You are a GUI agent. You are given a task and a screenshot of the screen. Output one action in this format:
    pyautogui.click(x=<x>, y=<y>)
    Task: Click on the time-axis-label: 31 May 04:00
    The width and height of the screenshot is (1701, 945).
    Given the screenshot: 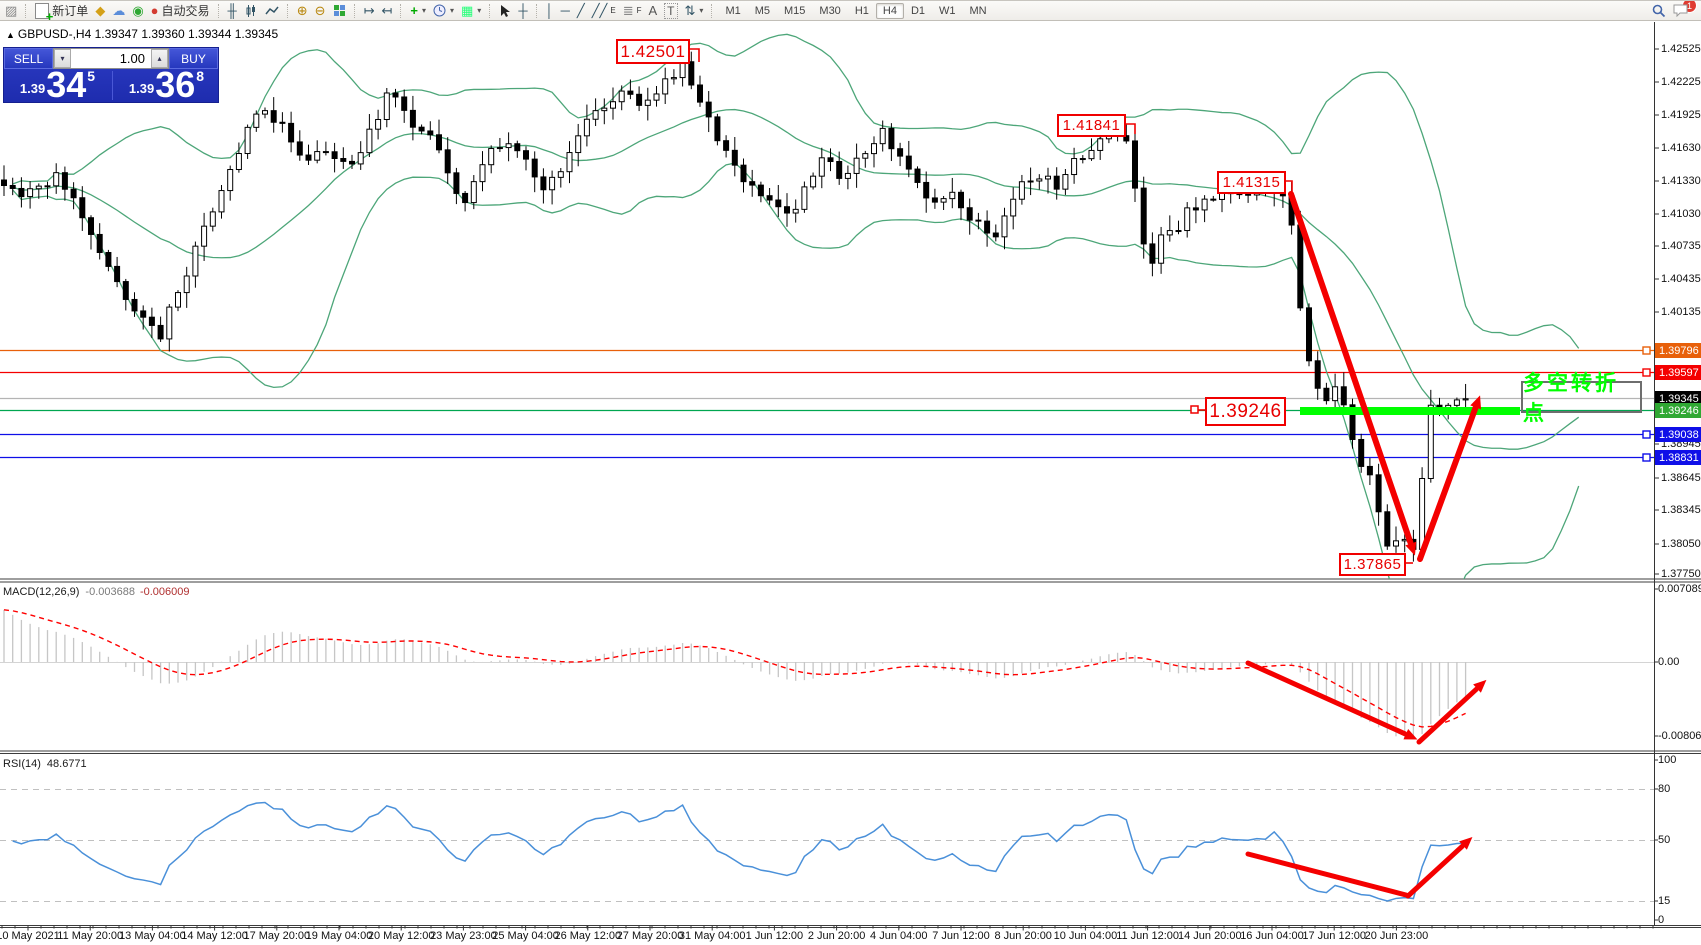 What is the action you would take?
    pyautogui.click(x=712, y=936)
    